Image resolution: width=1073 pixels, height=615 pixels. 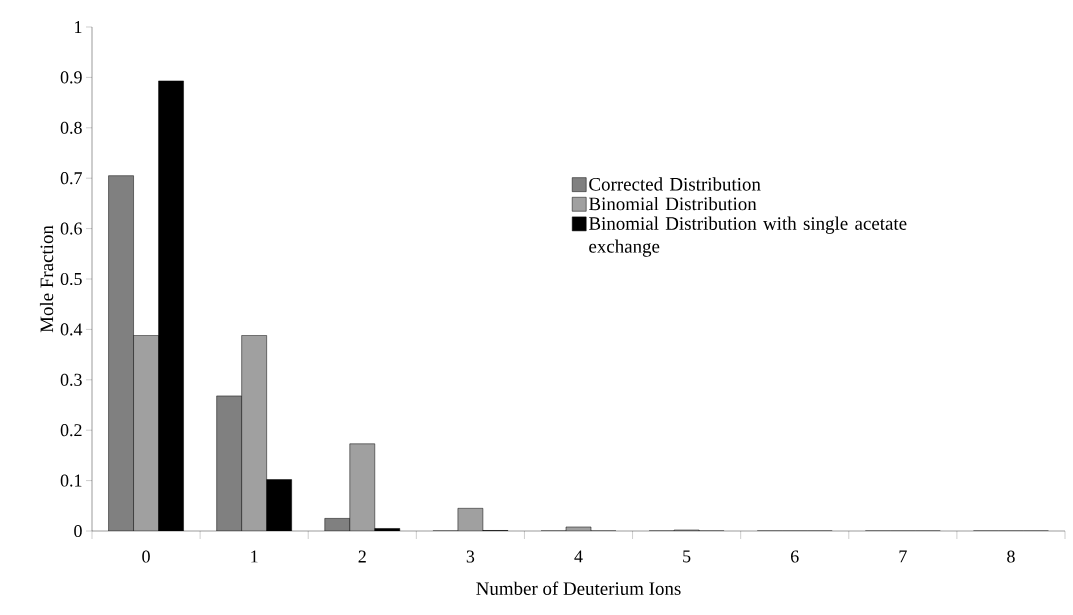 I want to click on y-tick-label: 0, so click(x=78, y=531).